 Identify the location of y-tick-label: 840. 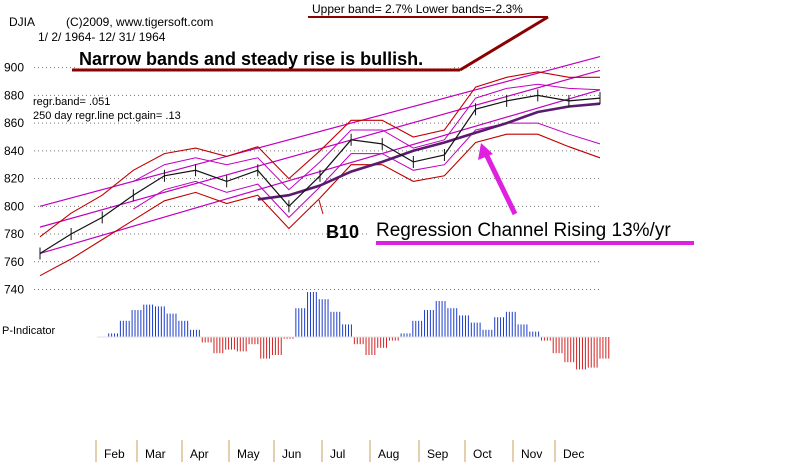
(14, 151).